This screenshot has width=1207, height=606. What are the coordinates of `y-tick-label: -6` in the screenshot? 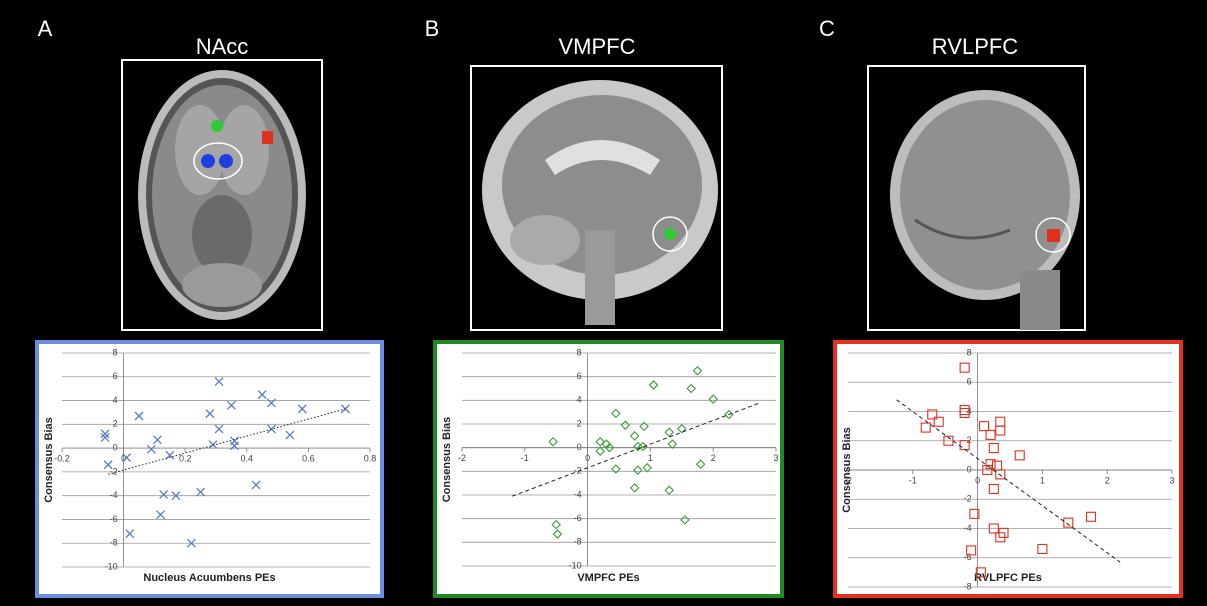 It's located at (968, 557).